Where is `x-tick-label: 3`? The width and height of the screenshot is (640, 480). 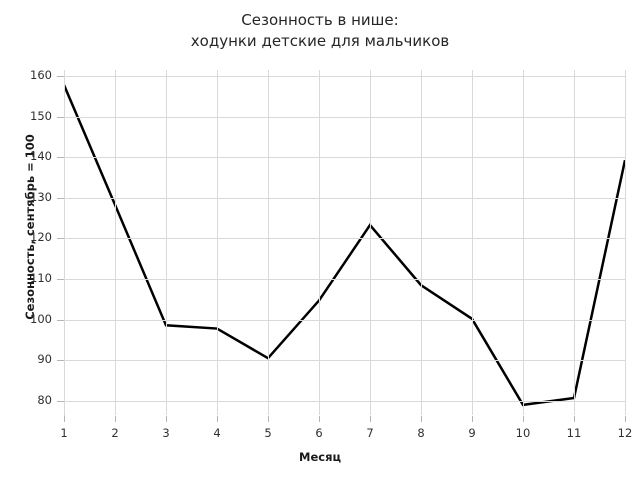
x-tick-label: 3 is located at coordinates (166, 433).